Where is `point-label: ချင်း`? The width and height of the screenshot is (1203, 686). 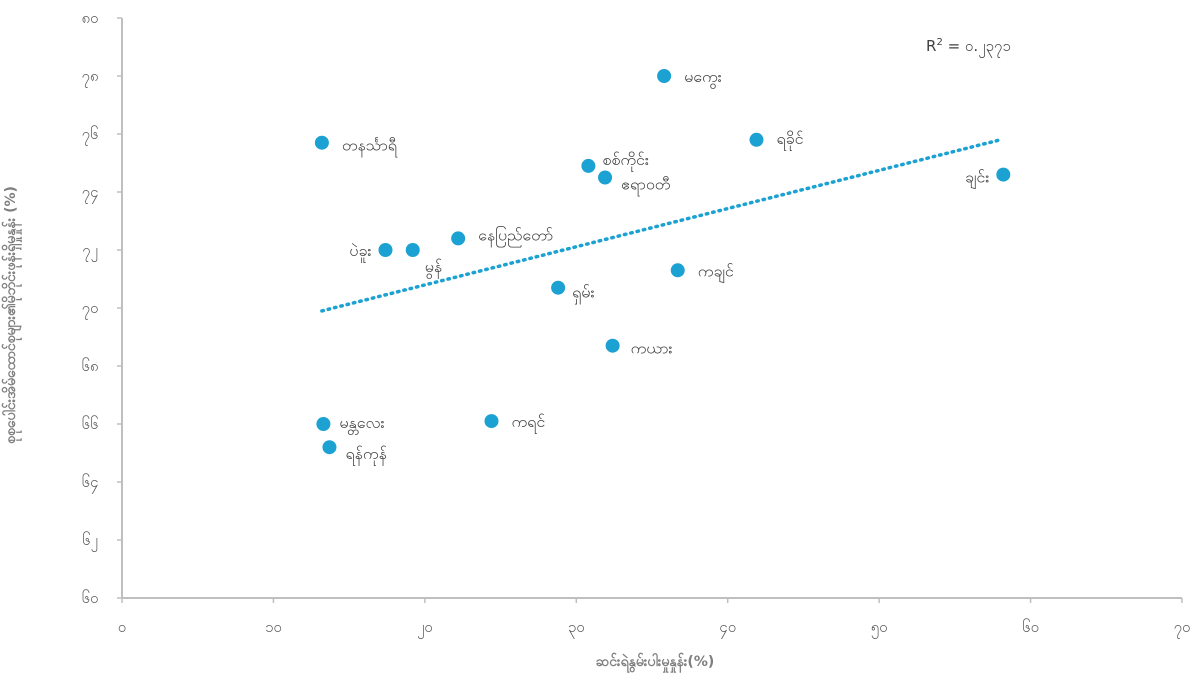 point-label: ချင်း is located at coordinates (977, 179).